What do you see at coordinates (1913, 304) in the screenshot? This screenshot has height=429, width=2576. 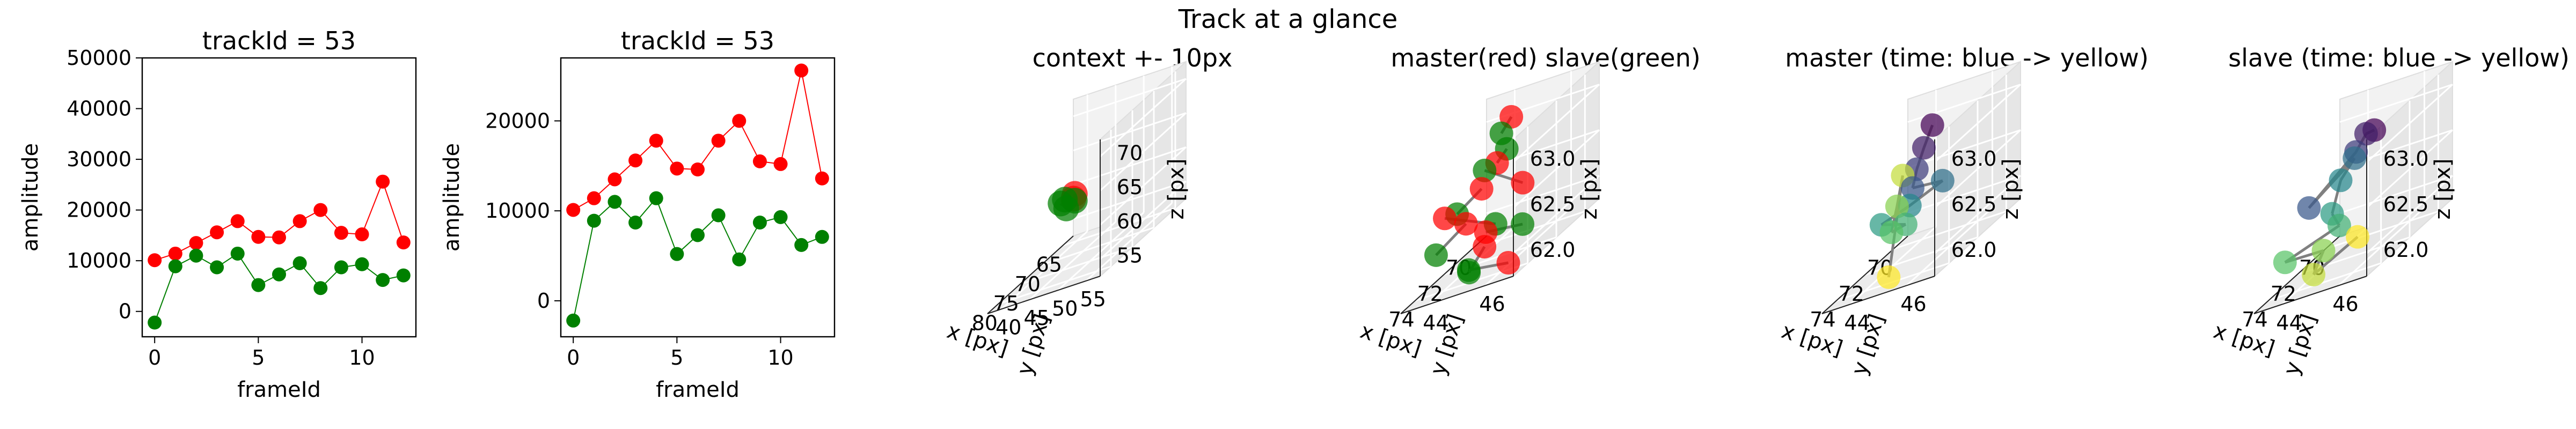 I see `y-tick-label: 46` at bounding box center [1913, 304].